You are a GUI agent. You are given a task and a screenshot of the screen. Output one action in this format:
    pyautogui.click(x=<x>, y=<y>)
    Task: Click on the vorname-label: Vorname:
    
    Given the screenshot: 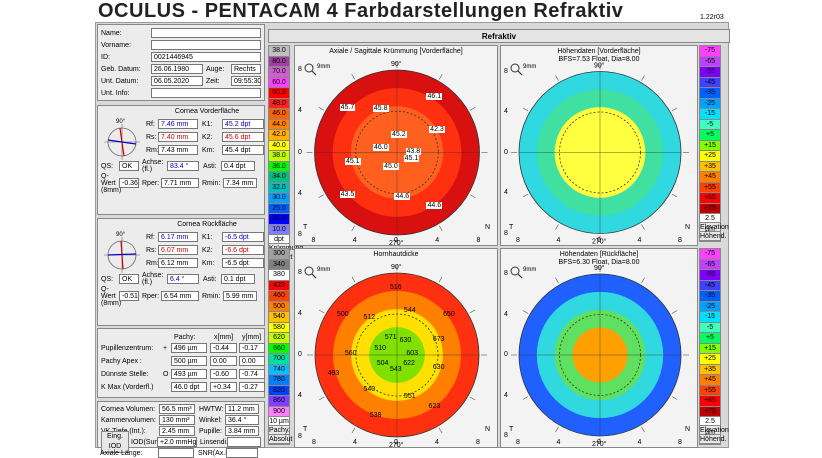 What is the action you would take?
    pyautogui.click(x=116, y=45)
    